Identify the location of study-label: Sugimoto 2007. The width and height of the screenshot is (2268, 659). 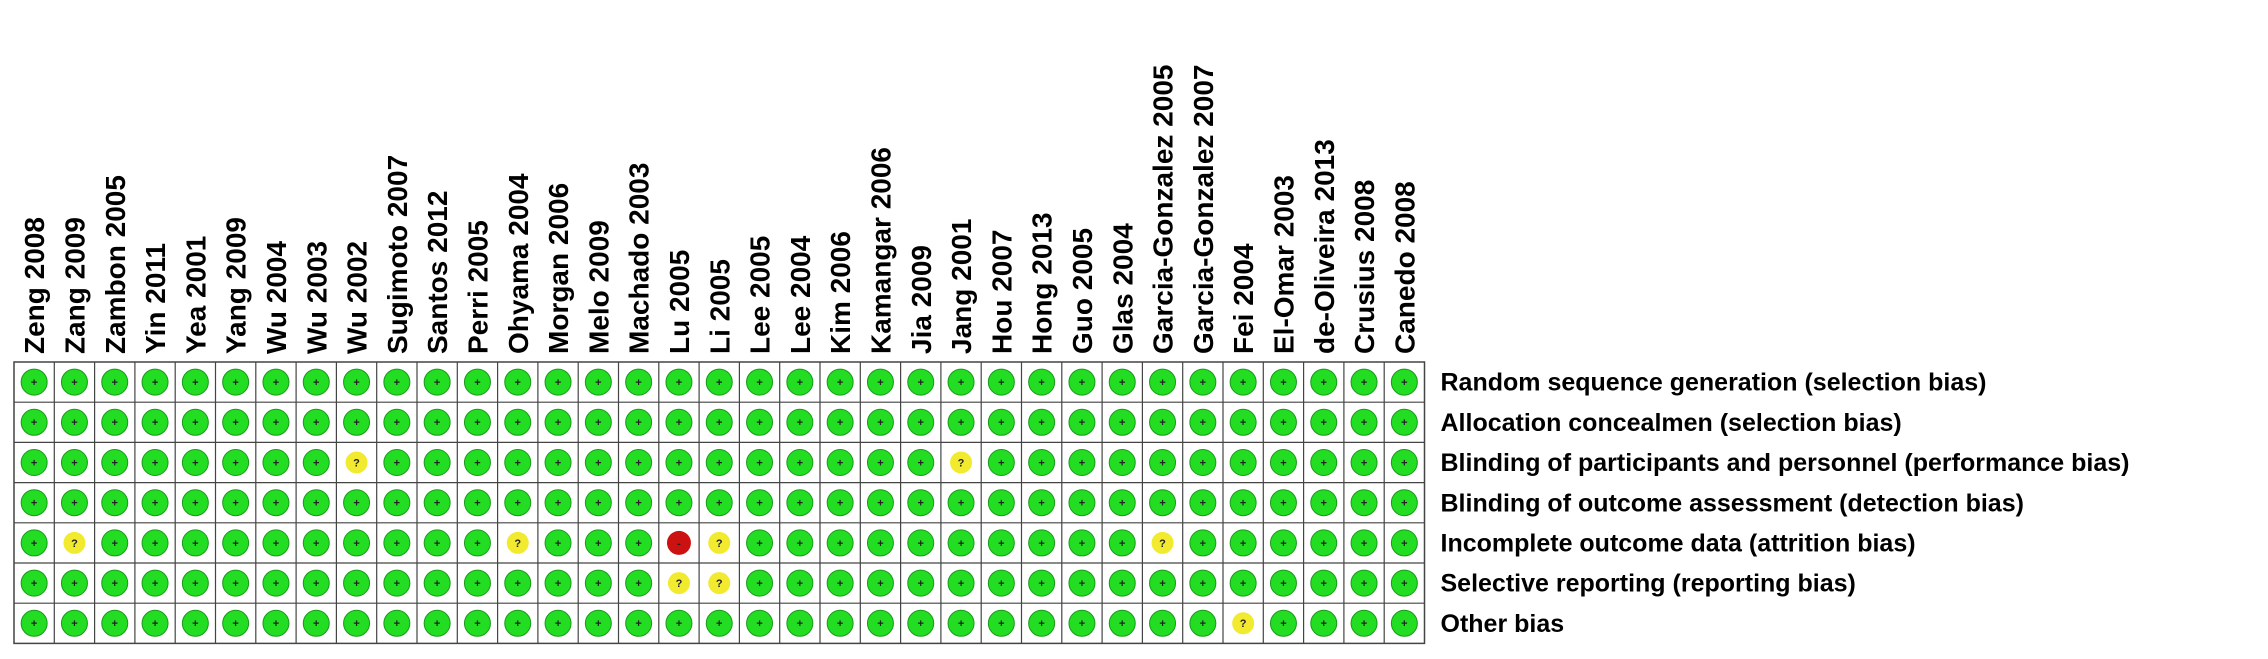
(397, 254).